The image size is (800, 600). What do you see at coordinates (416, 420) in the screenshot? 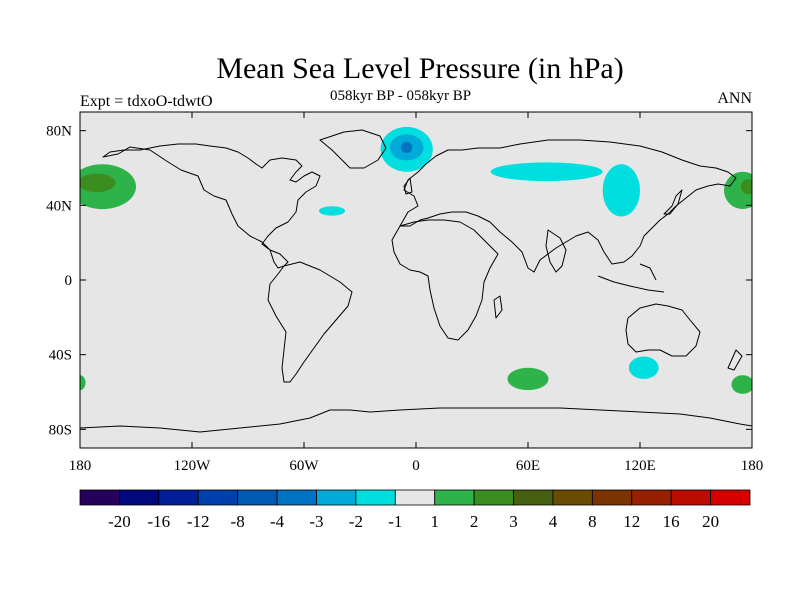
I see `coastline-antarctica` at bounding box center [416, 420].